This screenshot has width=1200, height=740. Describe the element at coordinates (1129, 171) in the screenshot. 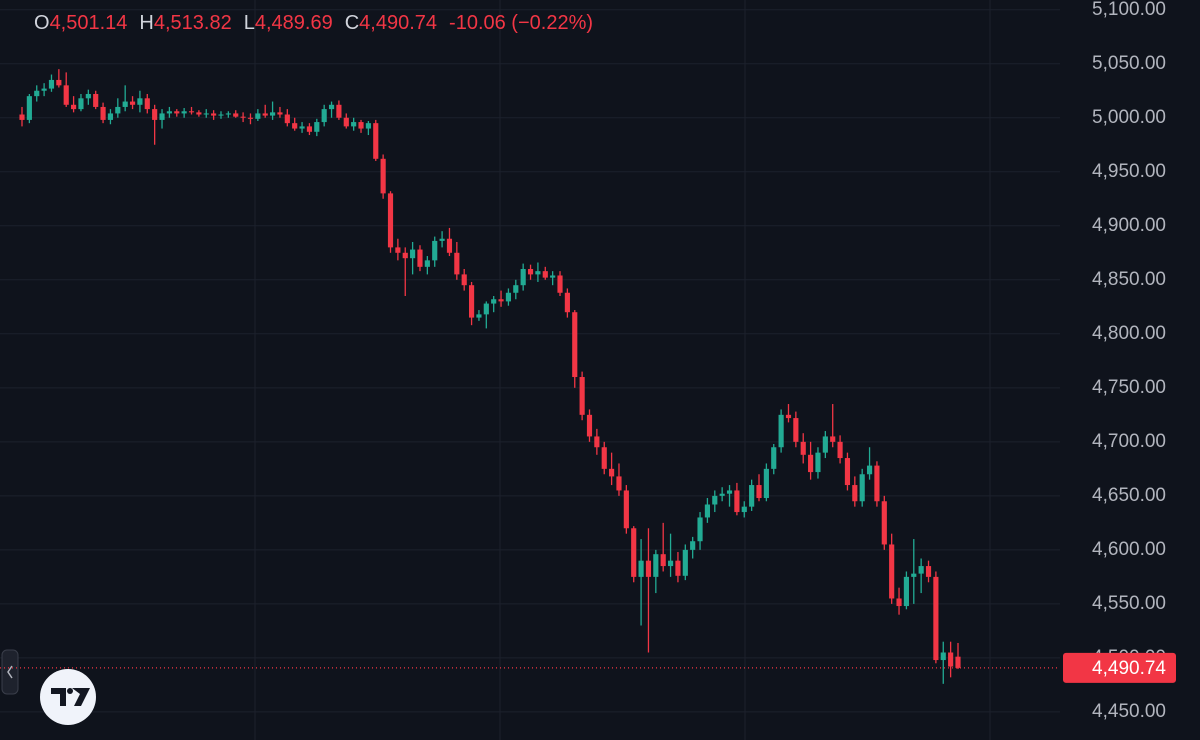

I see `y-tick-label: 4,950.00` at that location.